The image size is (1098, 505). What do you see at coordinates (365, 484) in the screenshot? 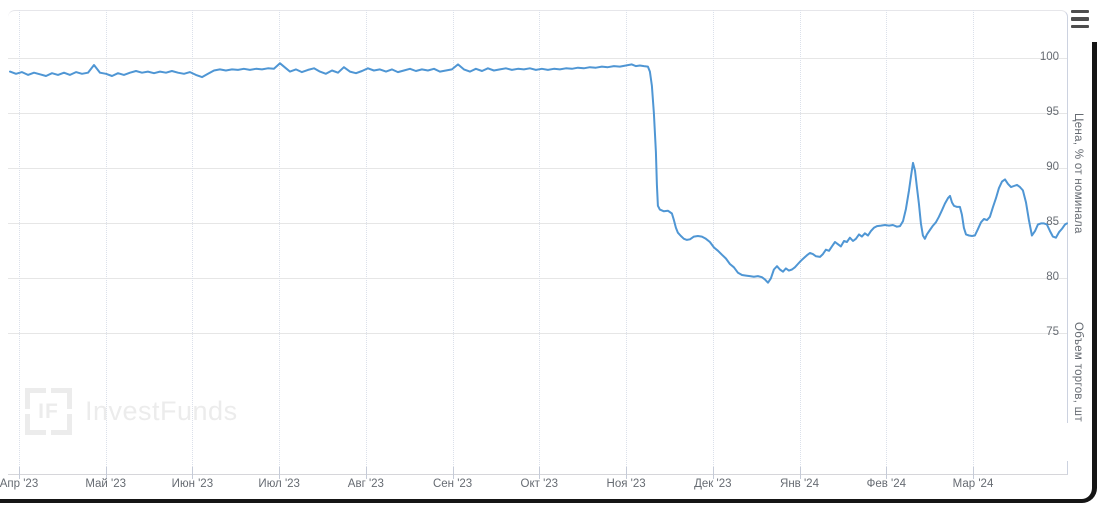
I see `x-tick-label: Авг '23` at bounding box center [365, 484].